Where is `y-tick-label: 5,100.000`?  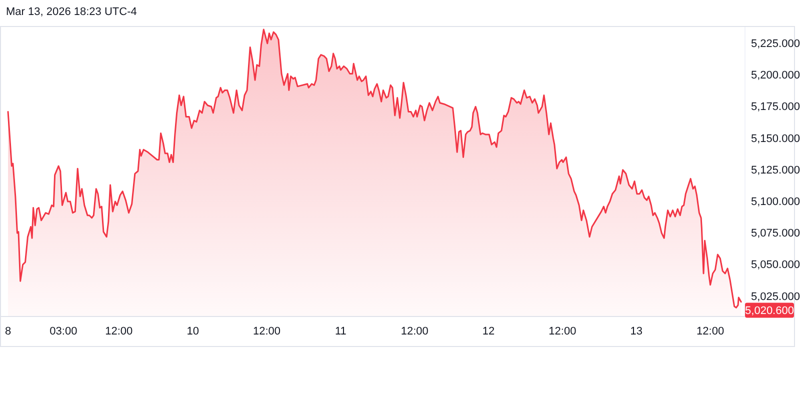
y-tick-label: 5,100.000 is located at coordinates (775, 202).